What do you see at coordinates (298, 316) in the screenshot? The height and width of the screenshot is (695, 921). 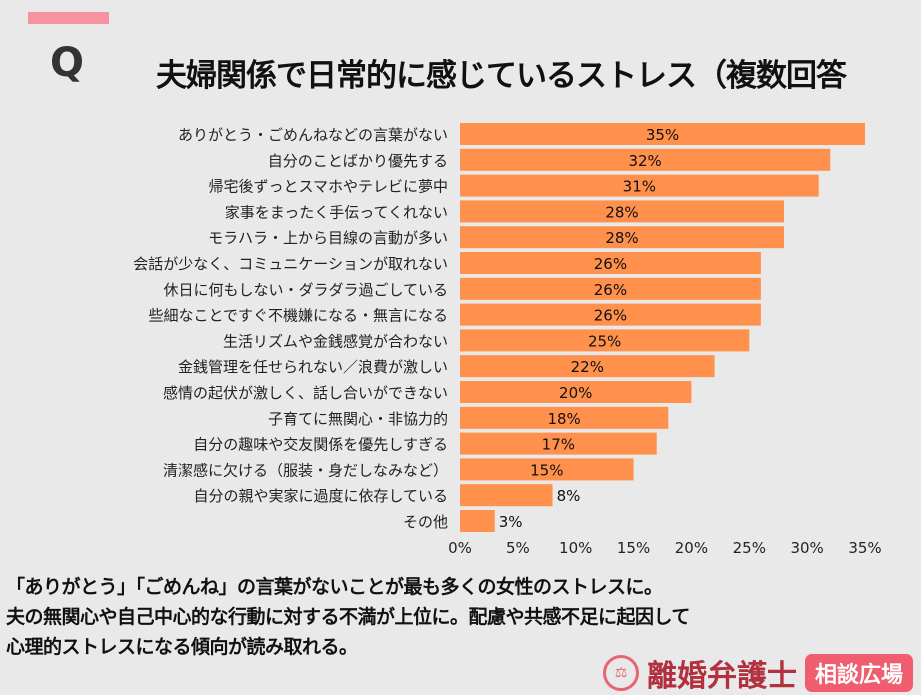 I see `category-label: 些細なことですぐ不機嫌になる・無言になる` at bounding box center [298, 316].